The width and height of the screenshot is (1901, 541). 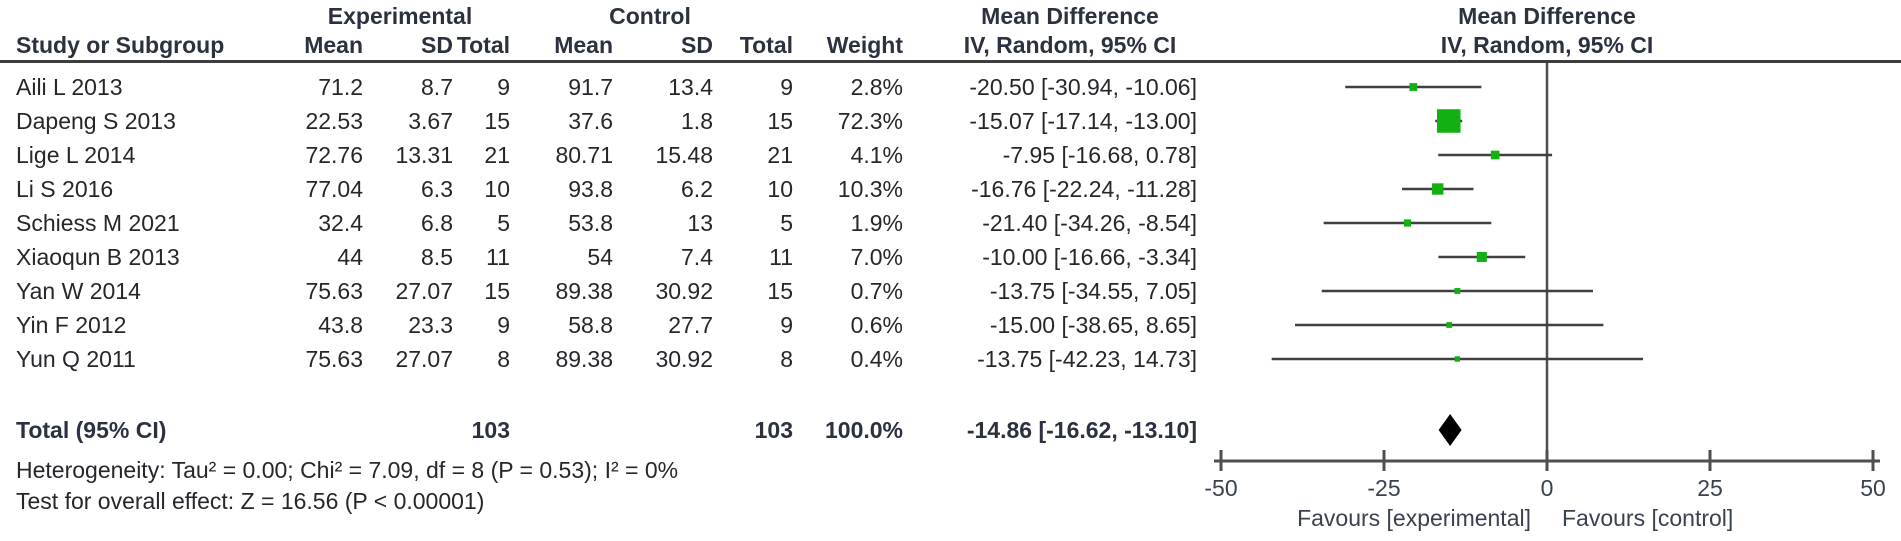 I want to click on cell-mean-ctrl: 89.38, so click(x=584, y=359).